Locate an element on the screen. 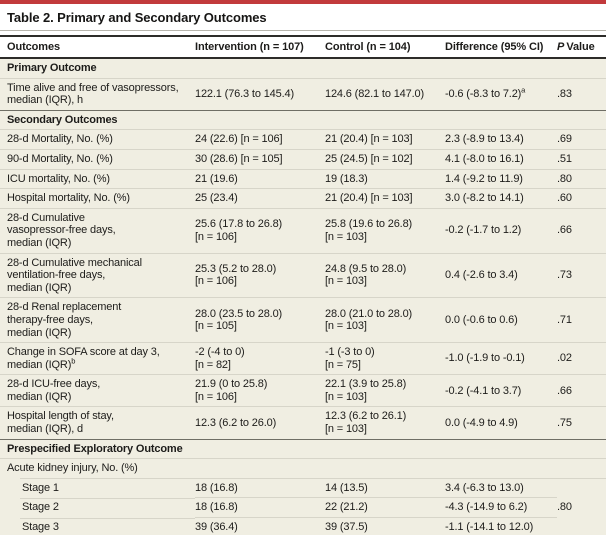  control-value: 22.1 (3.9 to 25.8) [n = 103] is located at coordinates (385, 390).